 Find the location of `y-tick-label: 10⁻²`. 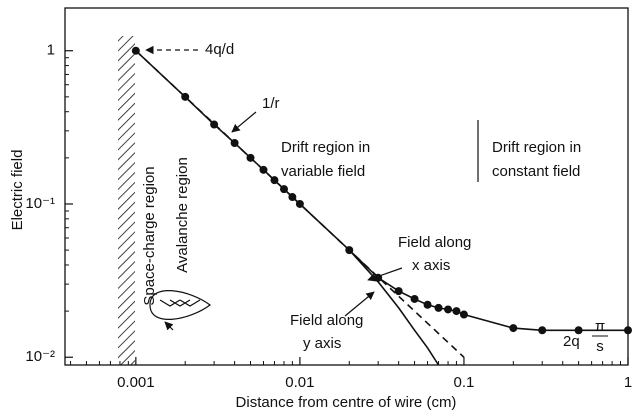

y-tick-label: 10⁻² is located at coordinates (40, 356).